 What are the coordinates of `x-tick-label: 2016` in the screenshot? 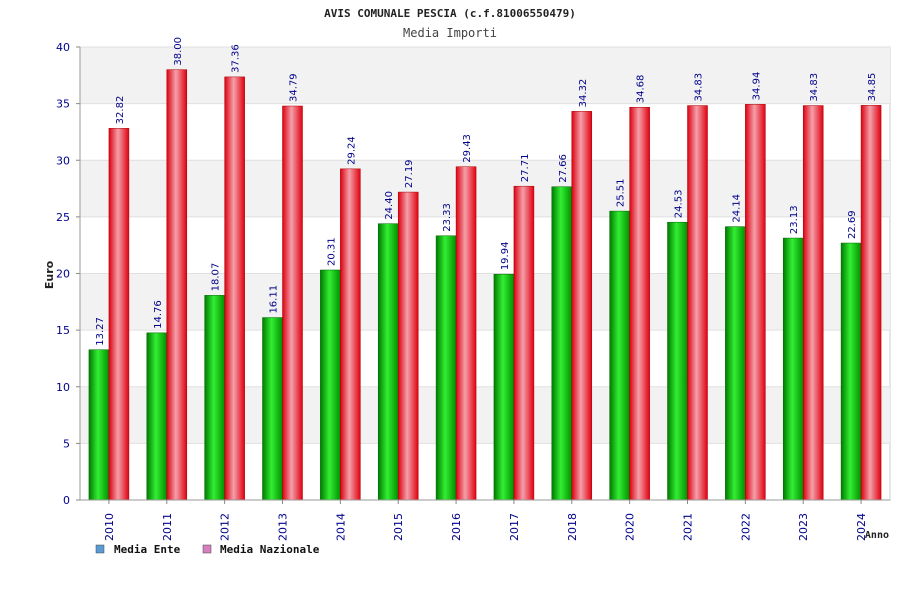 It's located at (456, 527).